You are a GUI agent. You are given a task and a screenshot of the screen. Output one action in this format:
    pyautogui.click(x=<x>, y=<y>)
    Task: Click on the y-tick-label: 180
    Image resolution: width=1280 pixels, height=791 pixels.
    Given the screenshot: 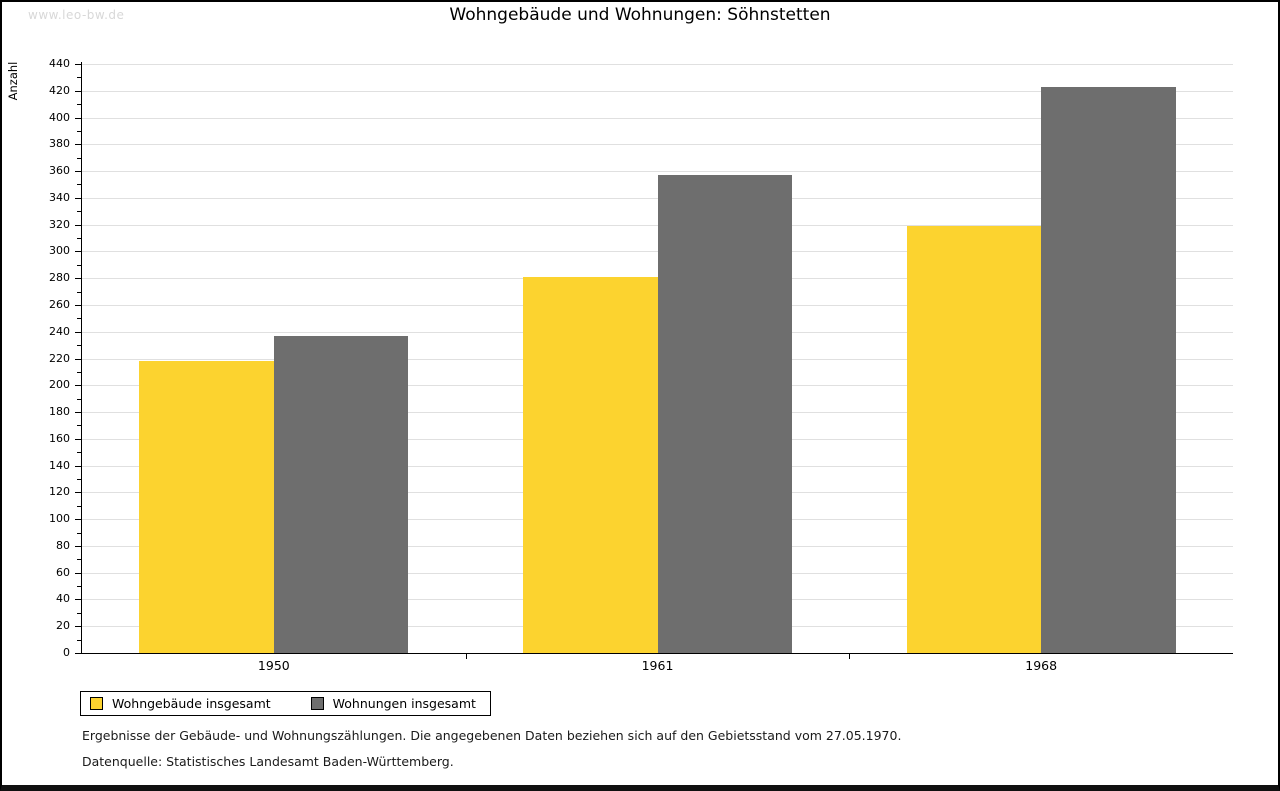 What is the action you would take?
    pyautogui.click(x=59, y=412)
    